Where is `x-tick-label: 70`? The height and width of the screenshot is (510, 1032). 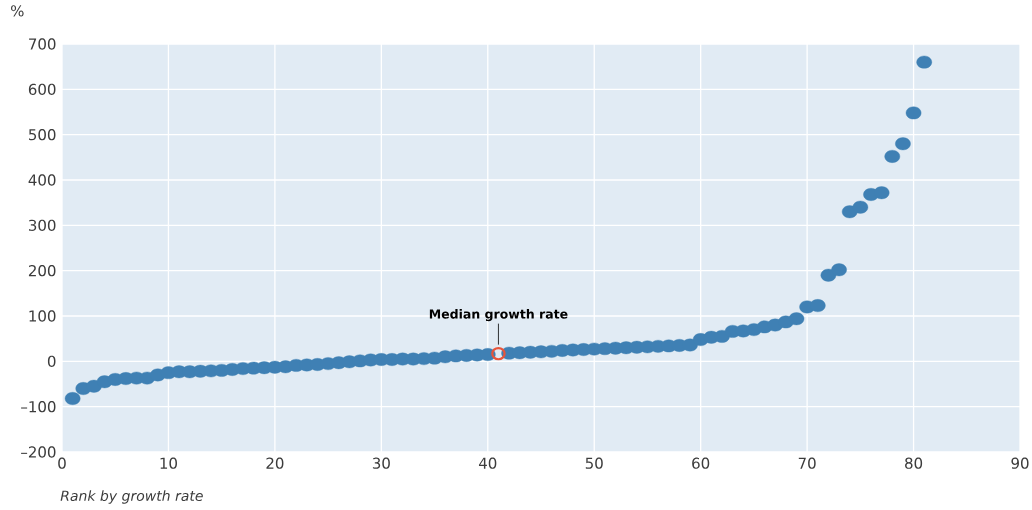 x-tick-label: 70 is located at coordinates (807, 463).